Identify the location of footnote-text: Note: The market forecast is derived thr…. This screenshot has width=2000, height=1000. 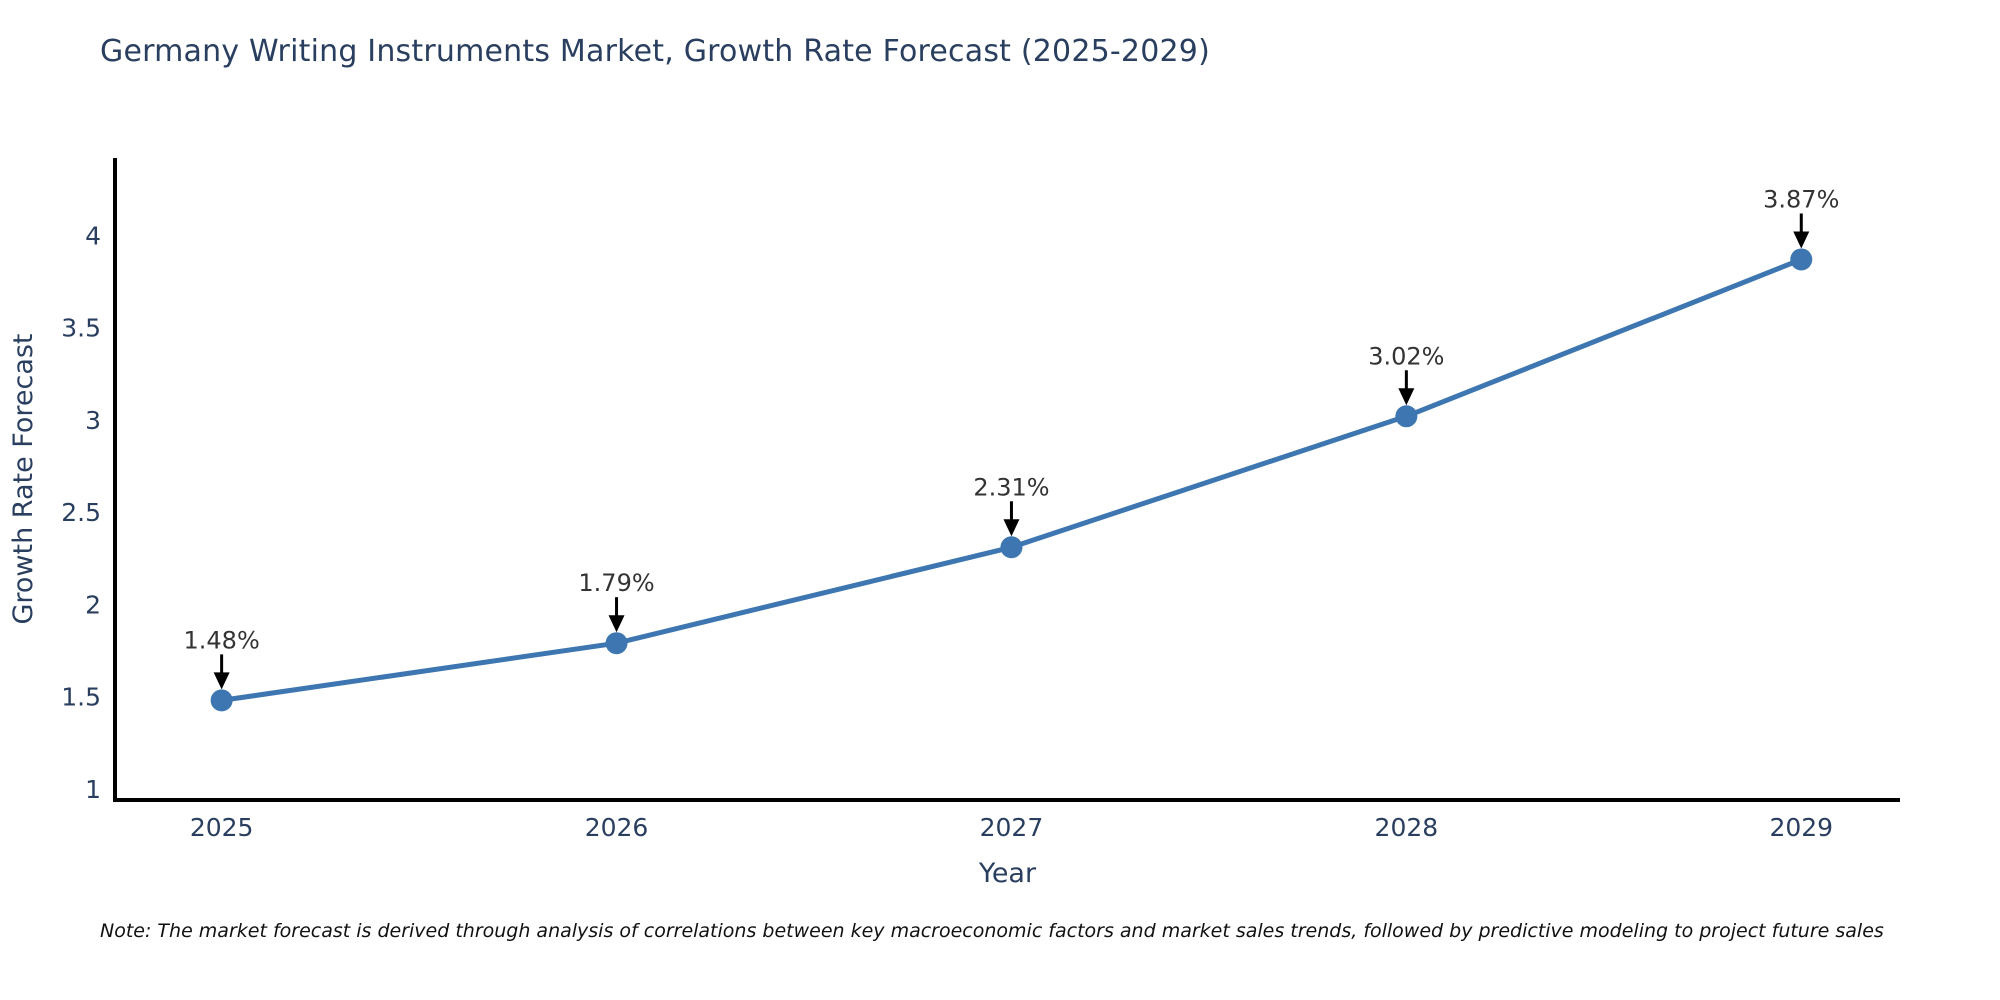
(992, 931).